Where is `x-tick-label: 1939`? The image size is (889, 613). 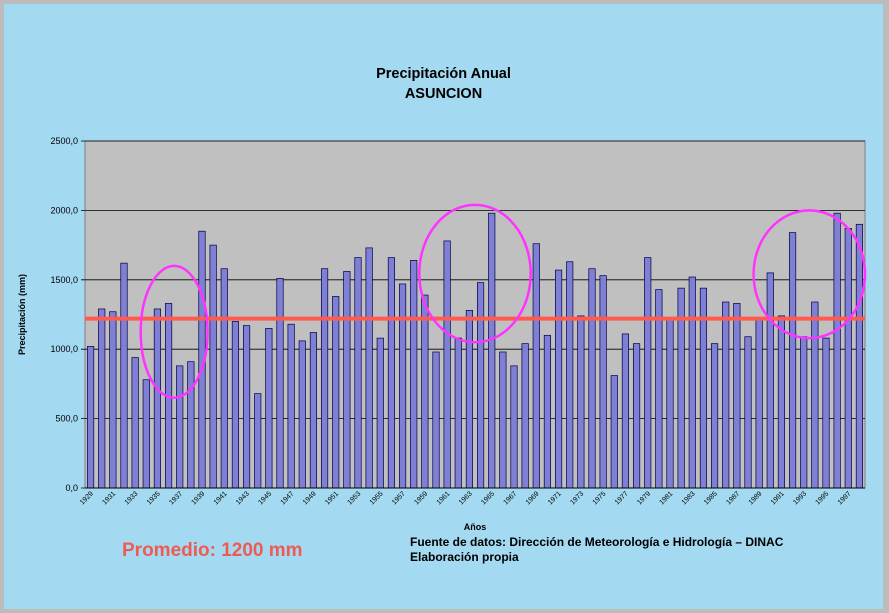 x-tick-label: 1939 is located at coordinates (198, 498).